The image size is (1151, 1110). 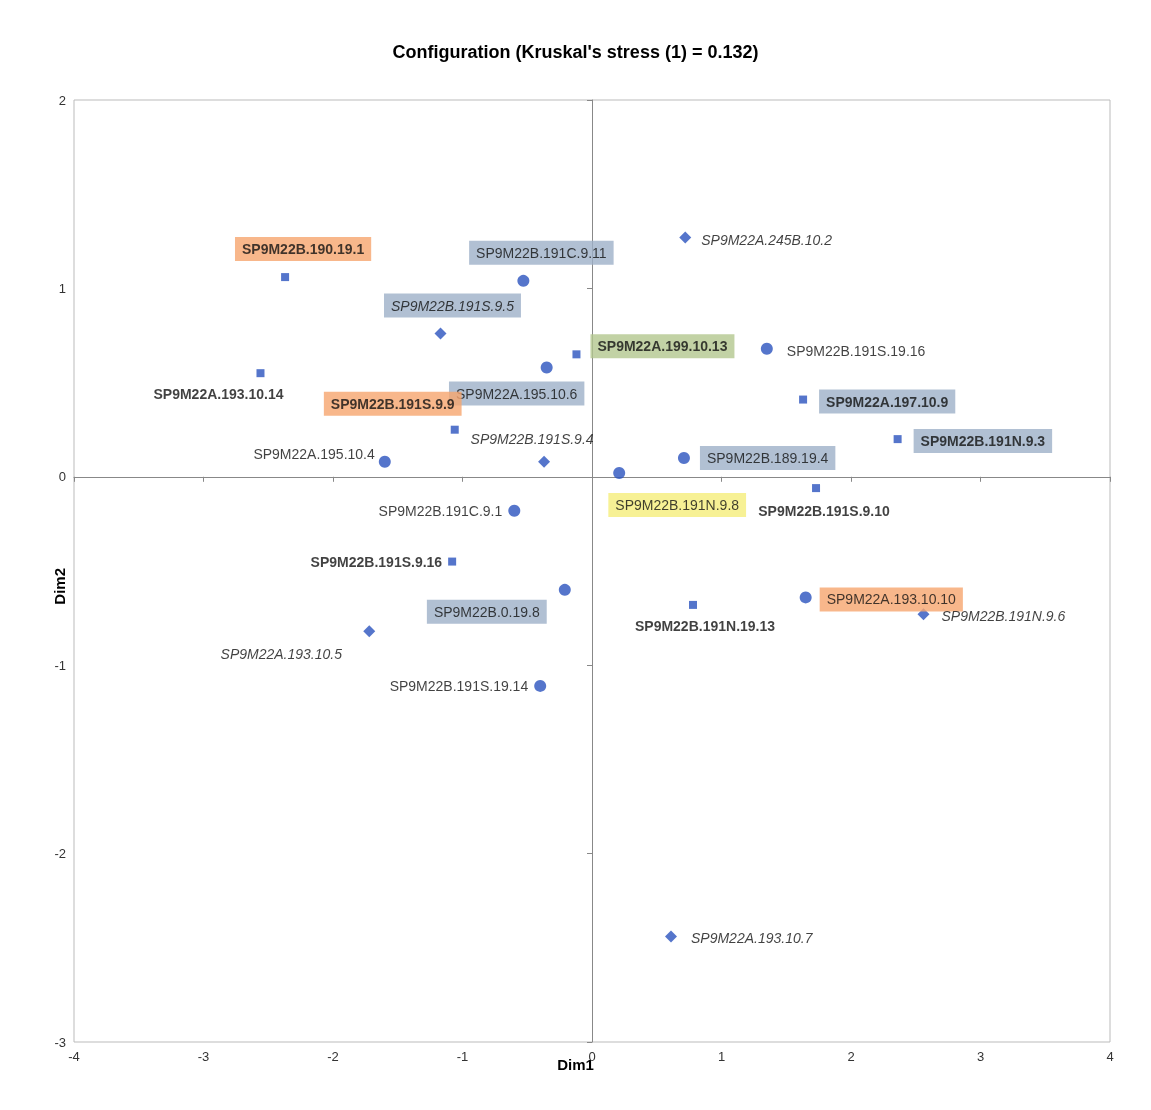 I want to click on data-label: SP9M22B.191N.9.8, so click(x=677, y=505).